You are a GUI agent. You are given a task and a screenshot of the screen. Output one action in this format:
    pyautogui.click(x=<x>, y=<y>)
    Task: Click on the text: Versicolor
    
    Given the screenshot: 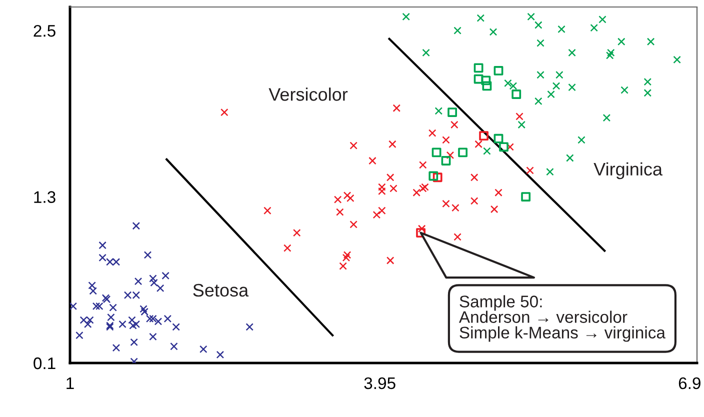 What is the action you would take?
    pyautogui.click(x=308, y=94)
    